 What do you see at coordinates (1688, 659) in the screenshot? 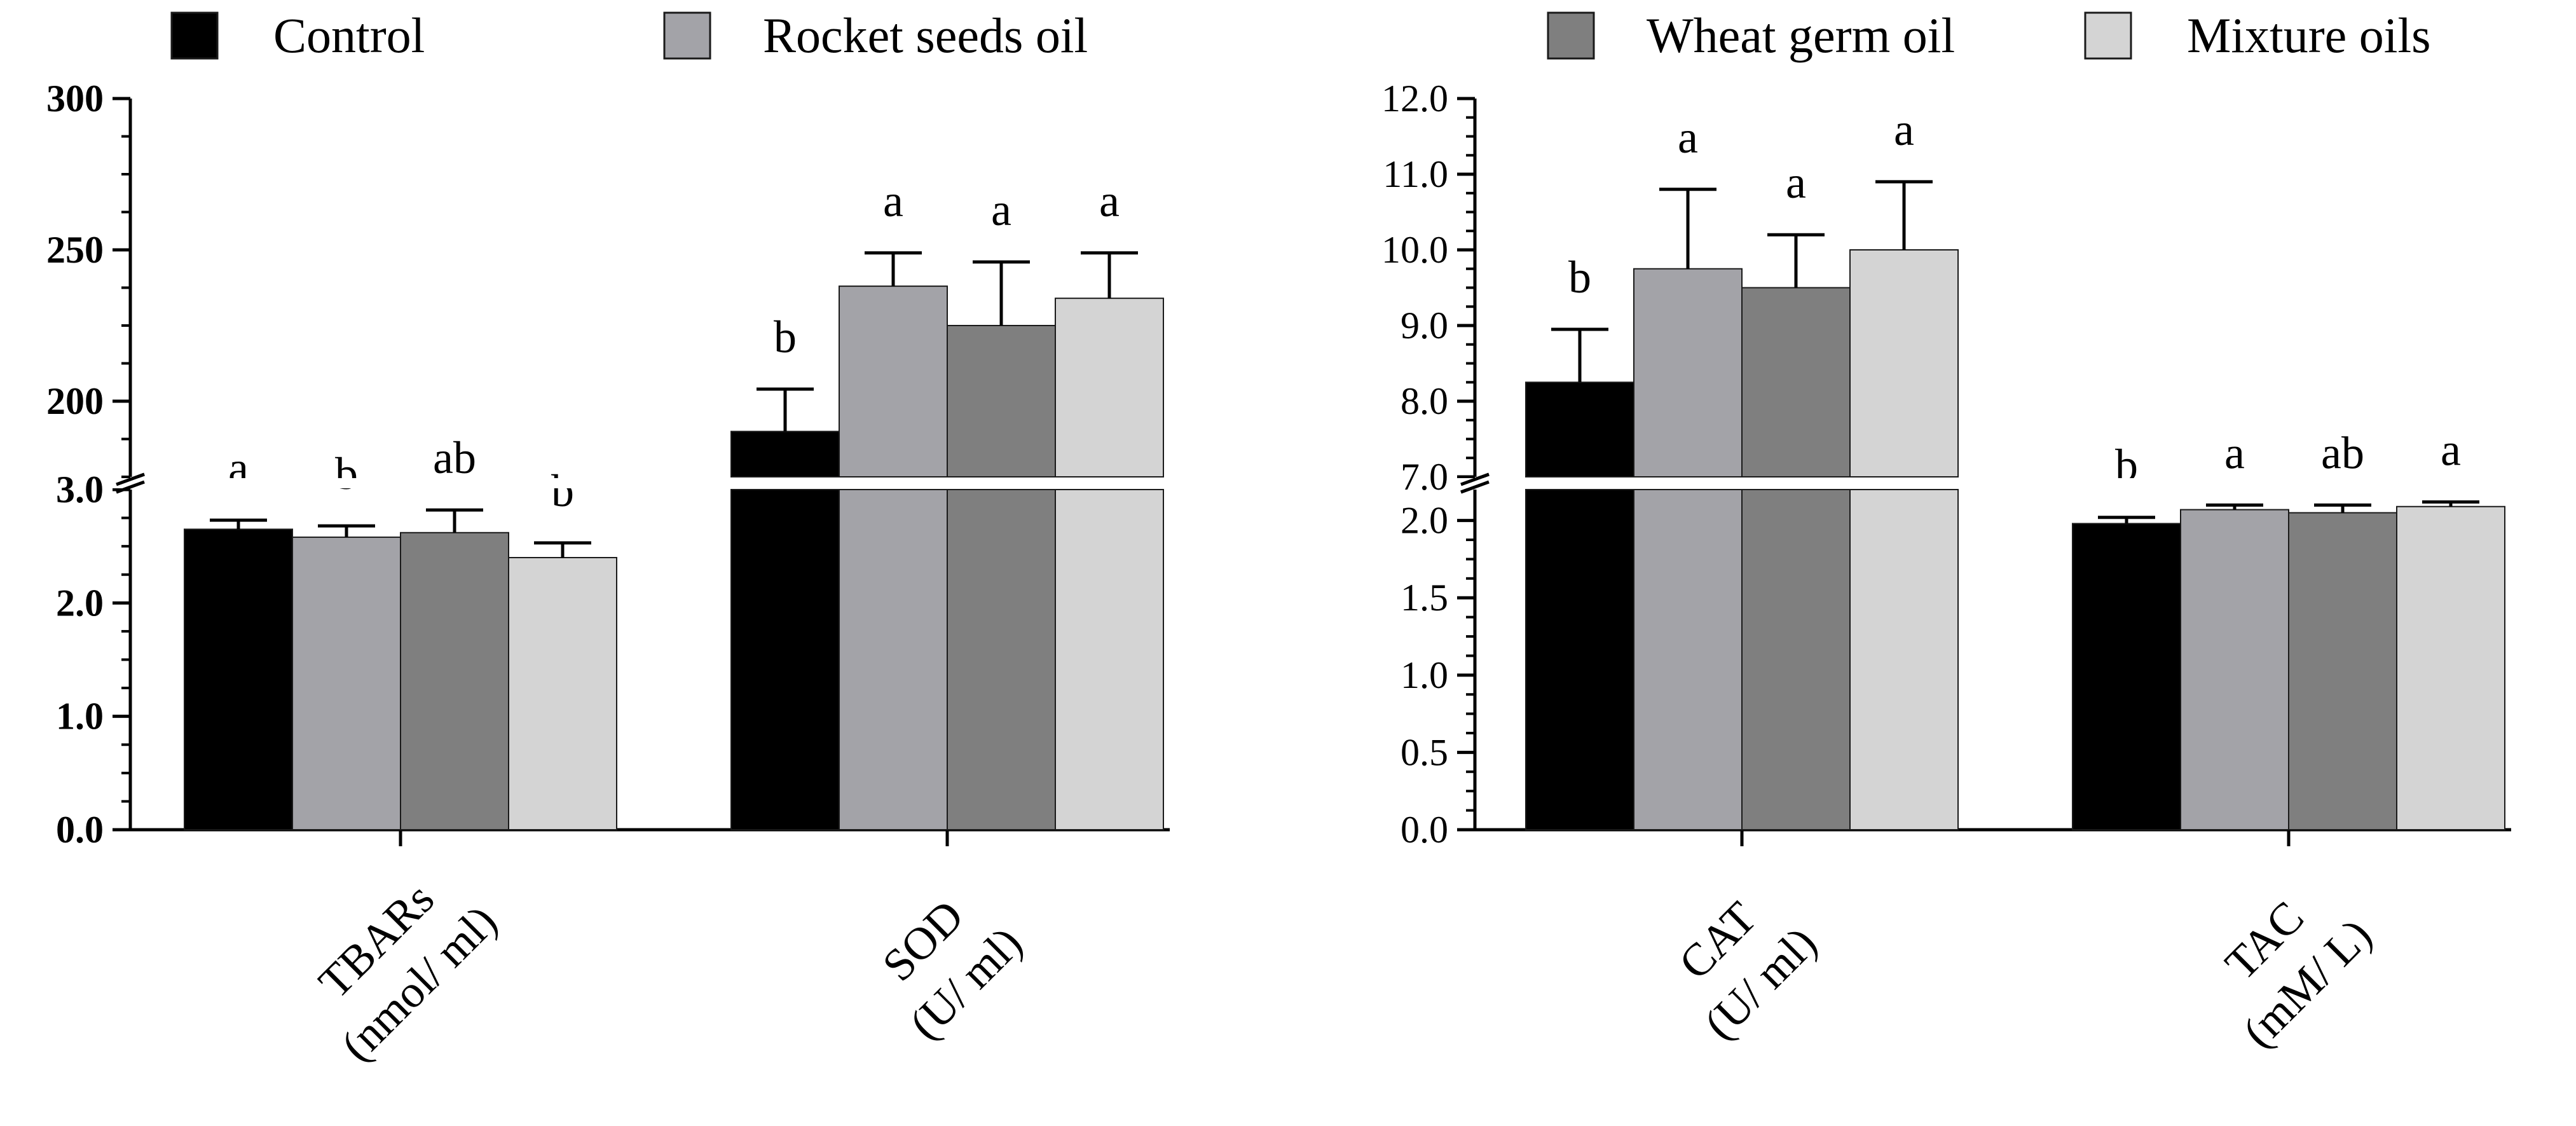
I see `bar-right-g0-b1-lower` at bounding box center [1688, 659].